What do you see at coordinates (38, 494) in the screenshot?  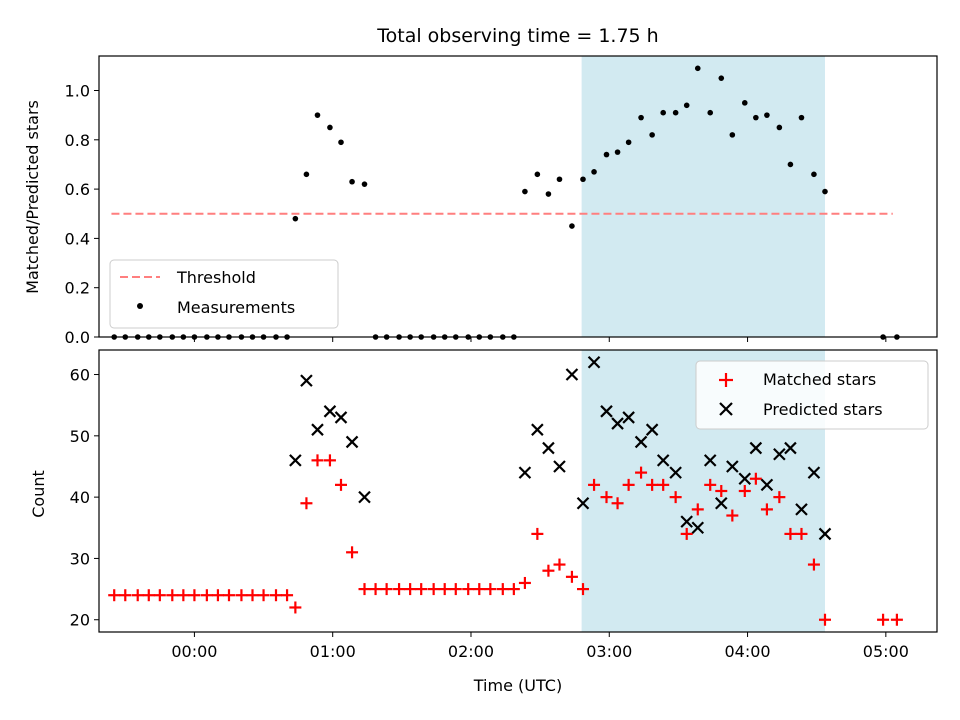 I see `bottom-y-axis-label: Count` at bounding box center [38, 494].